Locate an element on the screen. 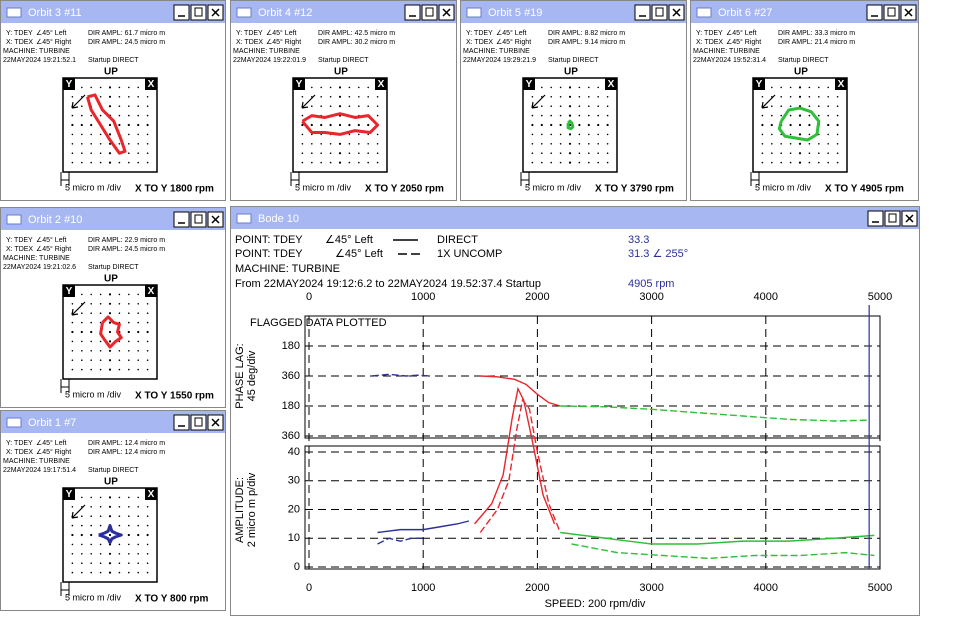 This screenshot has height=617, width=976. machine: MACHINE: TURBINE is located at coordinates (496, 51).